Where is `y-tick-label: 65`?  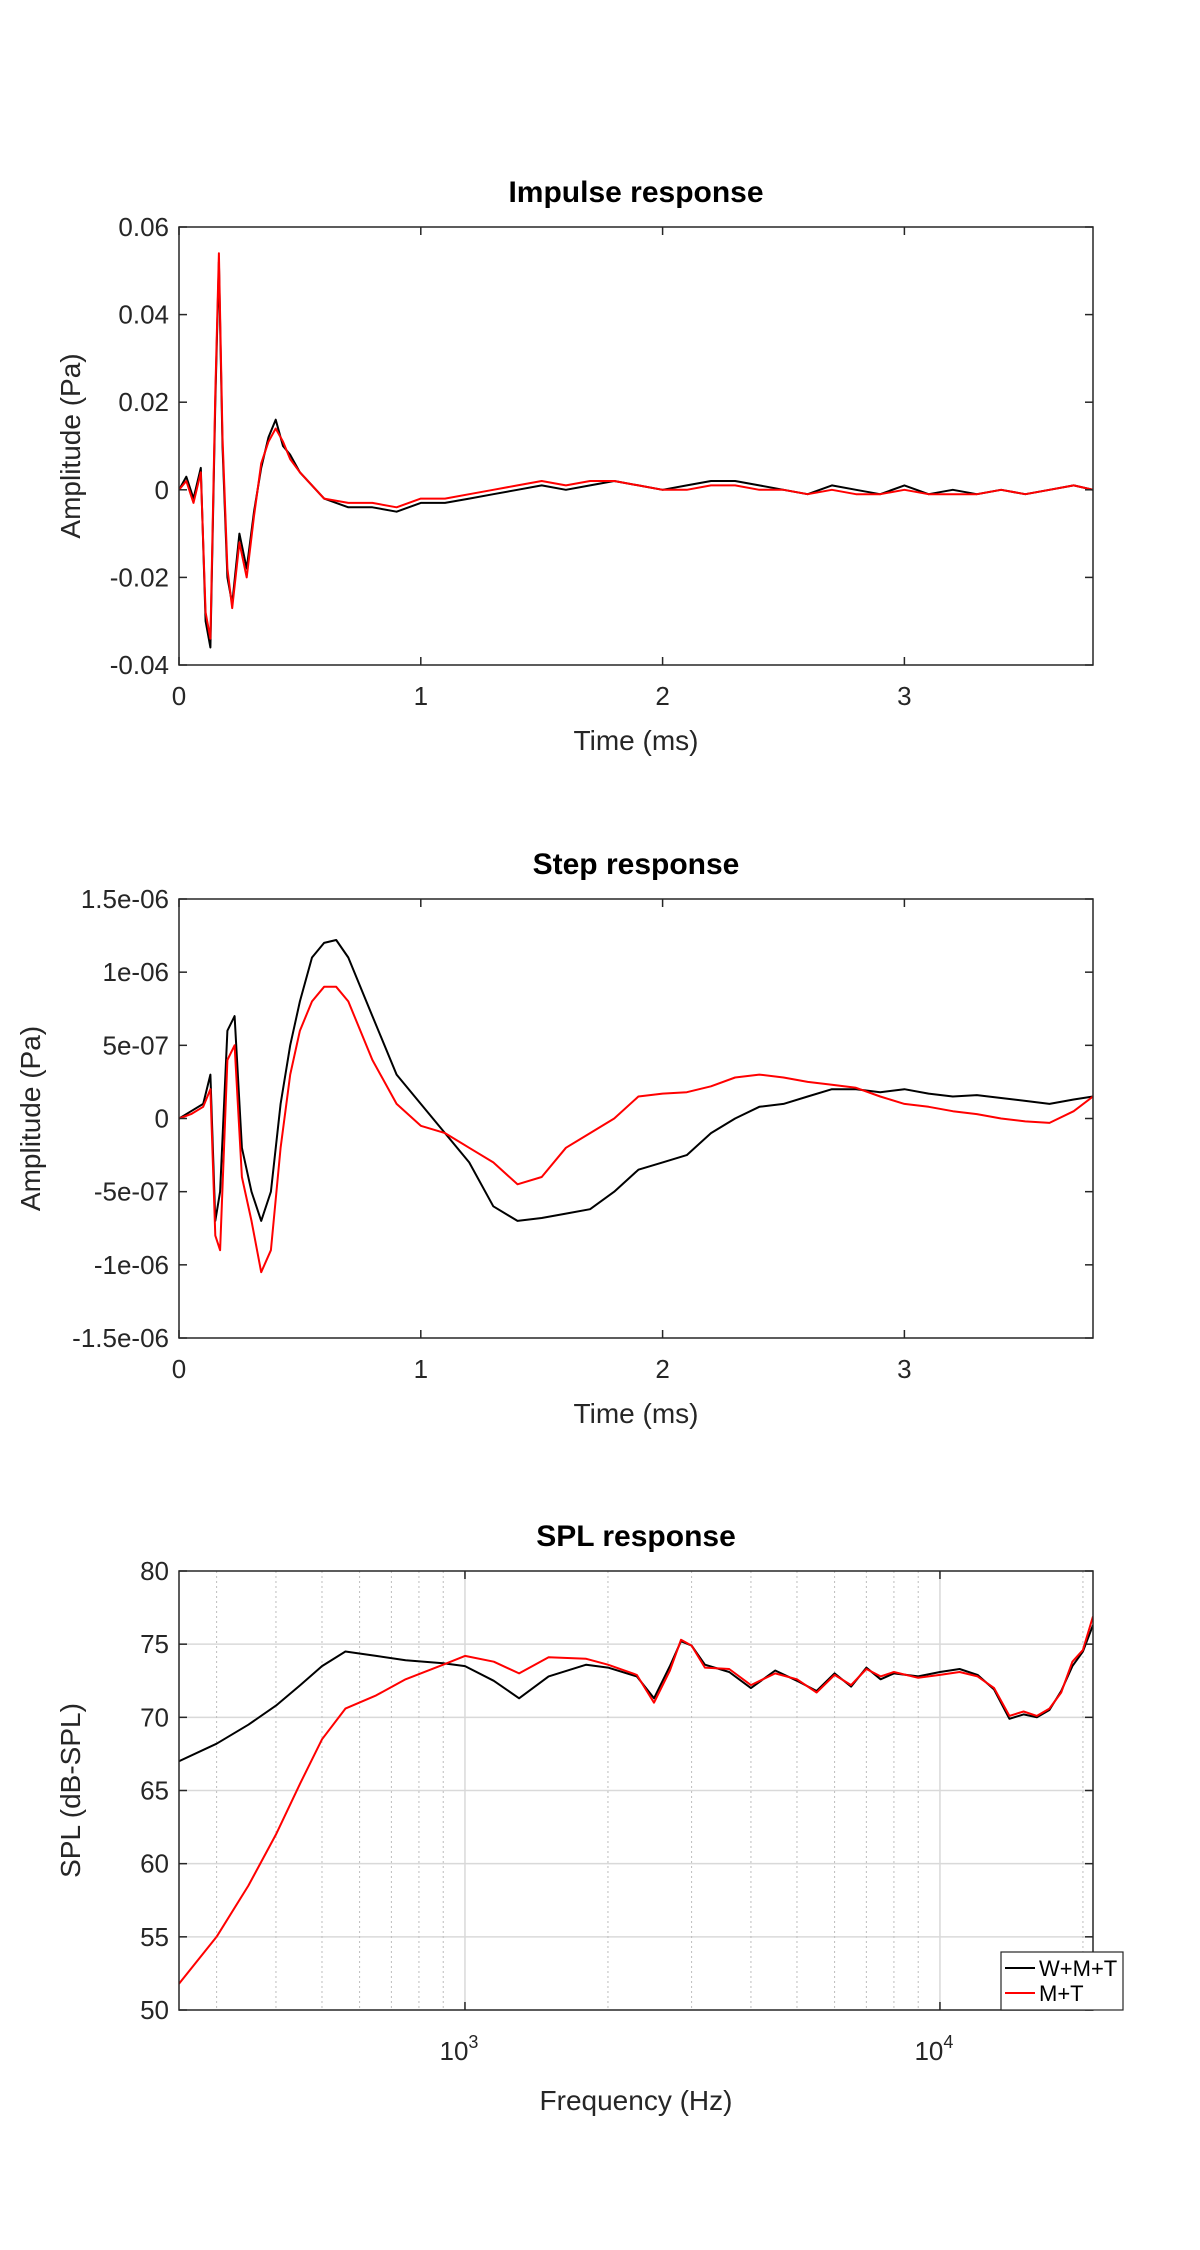 y-tick-label: 65 is located at coordinates (154, 1791).